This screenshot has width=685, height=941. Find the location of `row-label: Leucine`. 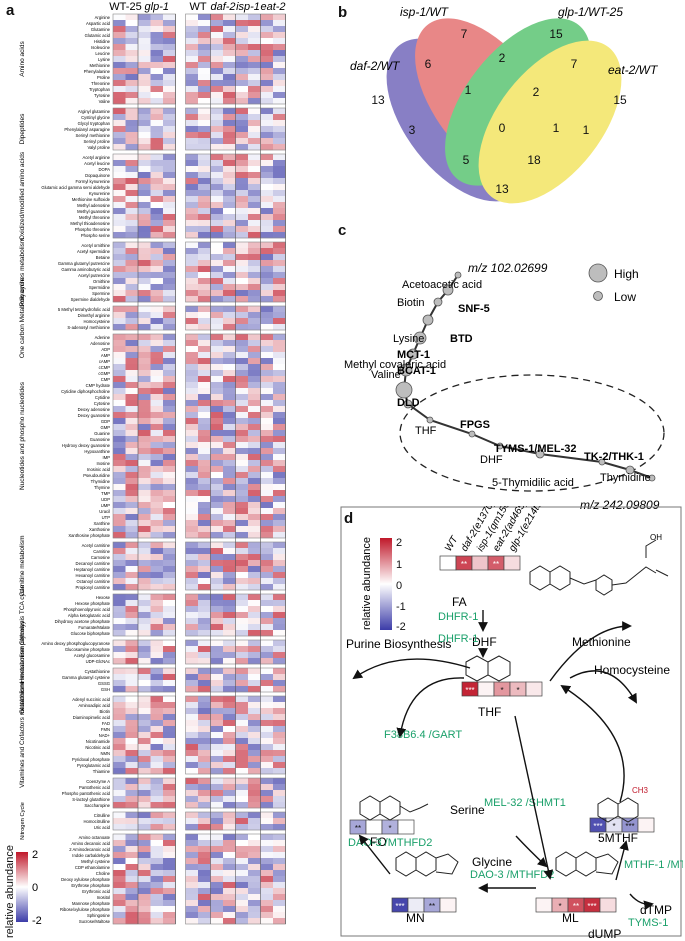

row-label: Leucine is located at coordinates (102, 53).